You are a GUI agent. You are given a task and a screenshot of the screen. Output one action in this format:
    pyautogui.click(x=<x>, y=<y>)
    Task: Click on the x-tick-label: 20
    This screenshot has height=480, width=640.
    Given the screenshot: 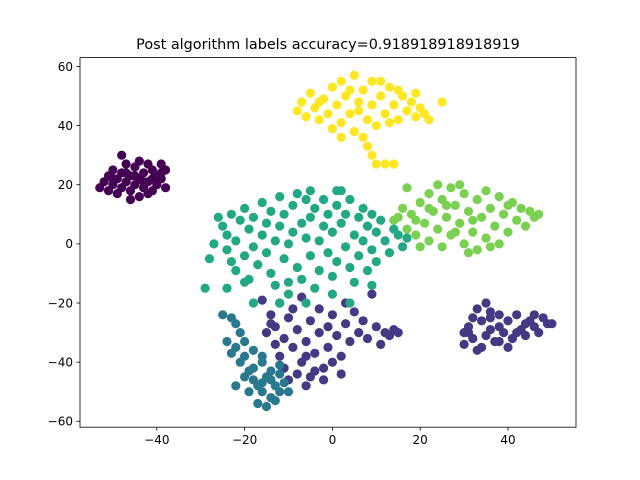 What is the action you would take?
    pyautogui.click(x=420, y=440)
    